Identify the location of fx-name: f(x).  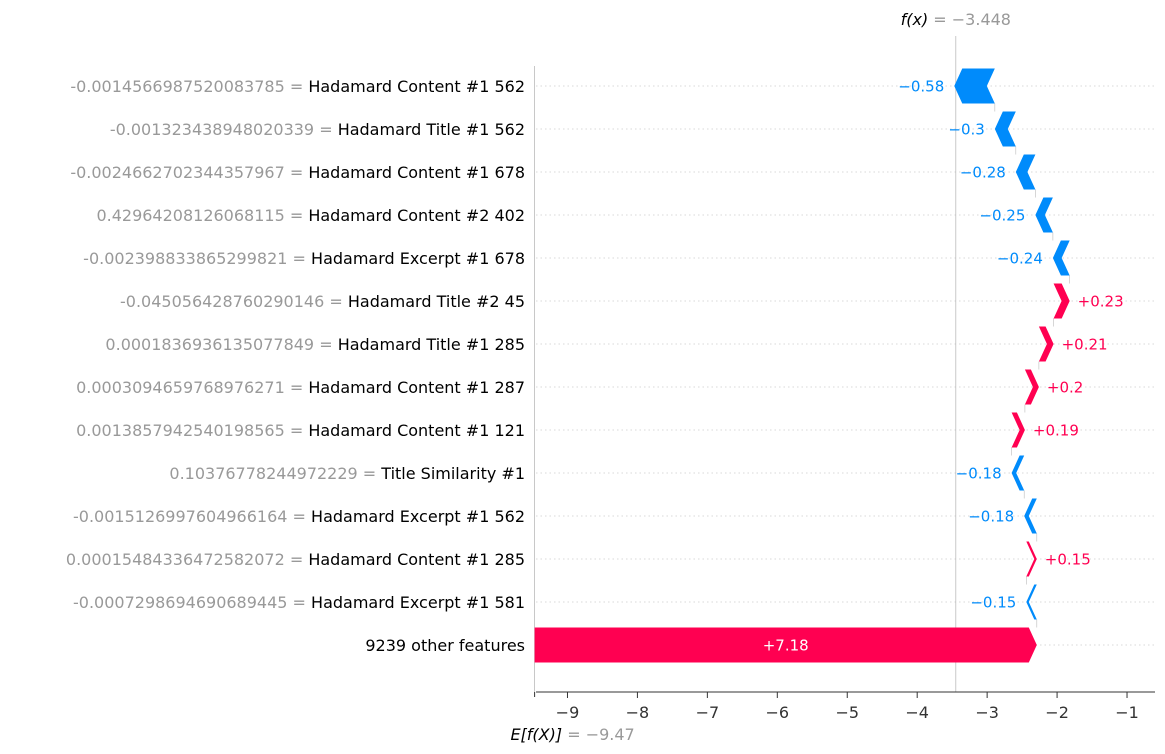
(917, 19).